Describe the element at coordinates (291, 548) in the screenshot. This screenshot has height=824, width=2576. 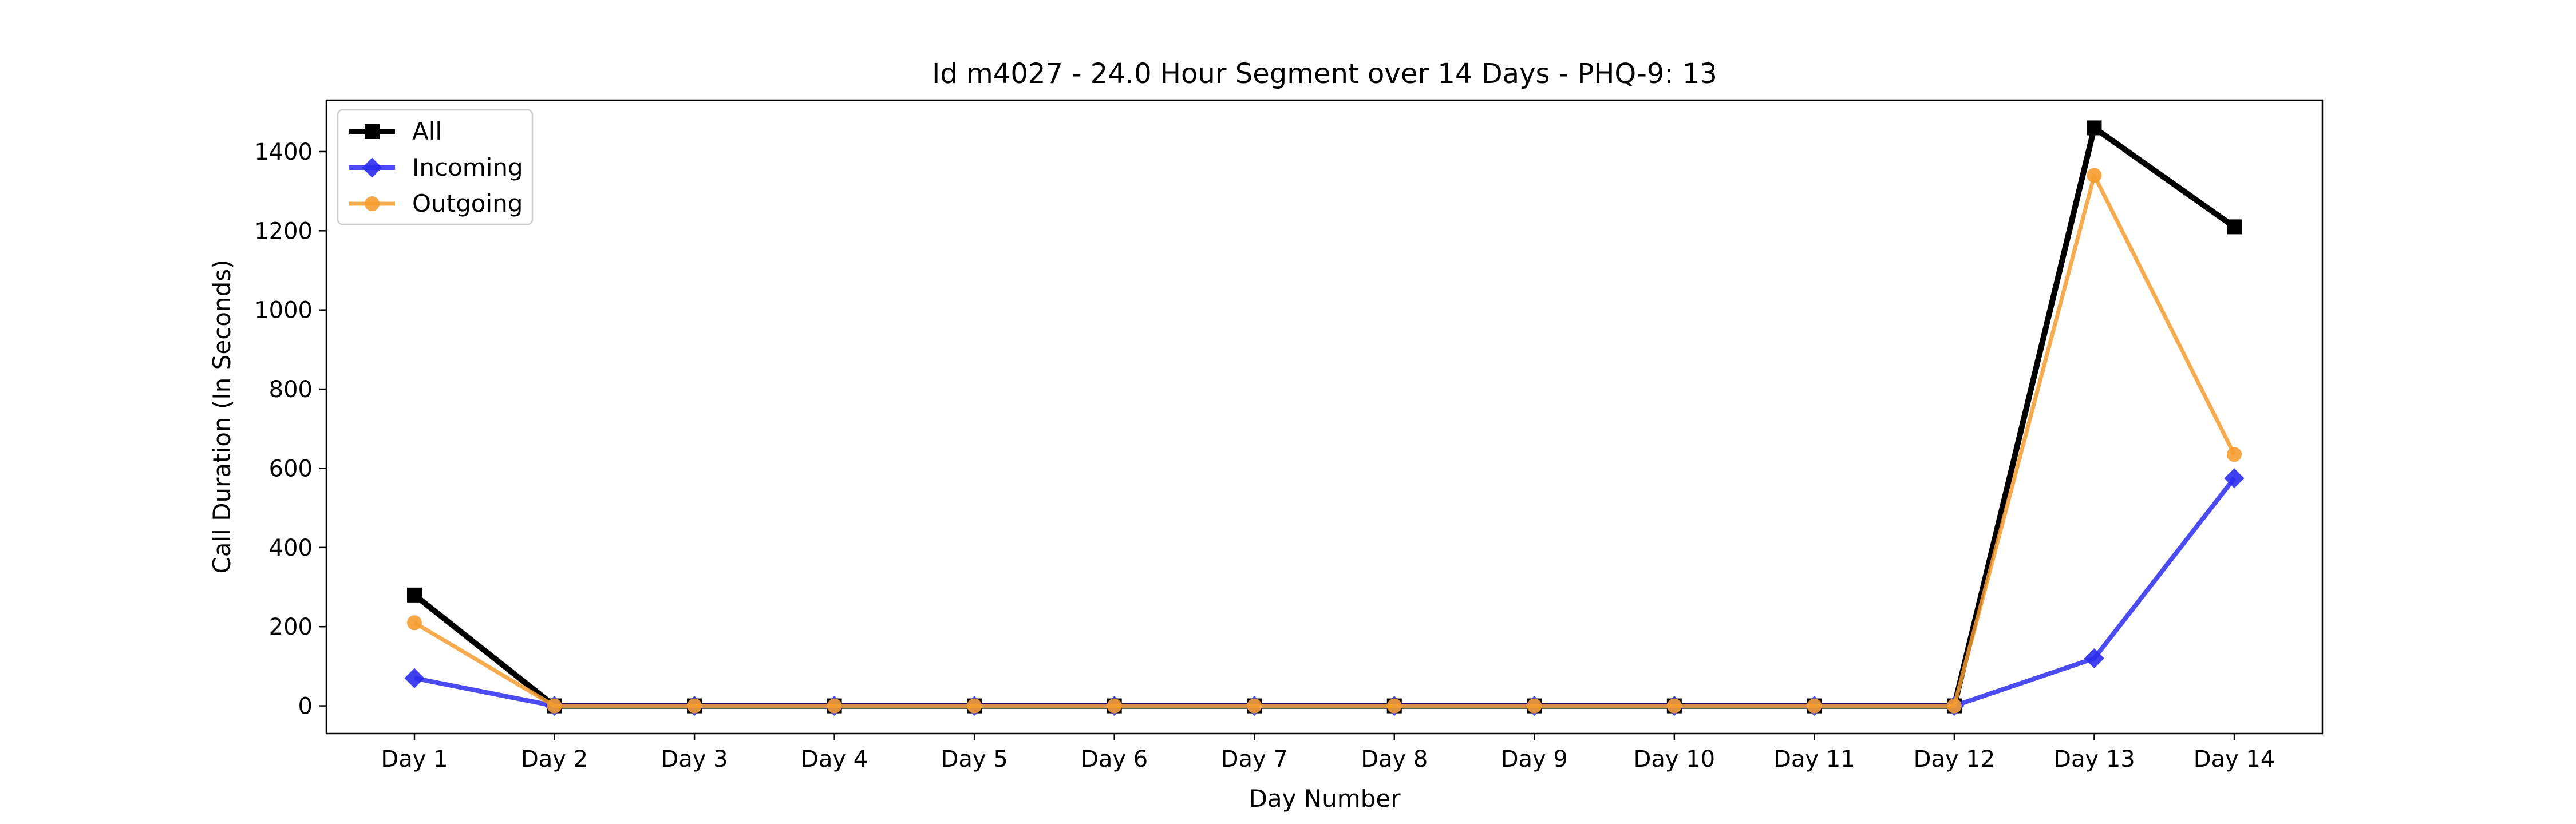
I see `y-tick-label: 400` at that location.